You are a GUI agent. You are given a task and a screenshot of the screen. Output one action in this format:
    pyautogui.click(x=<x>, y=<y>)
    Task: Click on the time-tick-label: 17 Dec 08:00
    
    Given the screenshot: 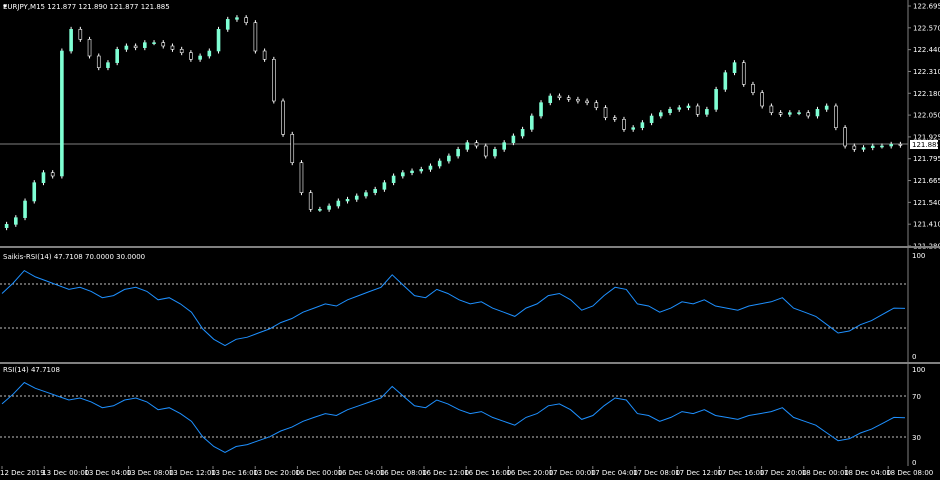 What is the action you would take?
    pyautogui.click(x=656, y=473)
    